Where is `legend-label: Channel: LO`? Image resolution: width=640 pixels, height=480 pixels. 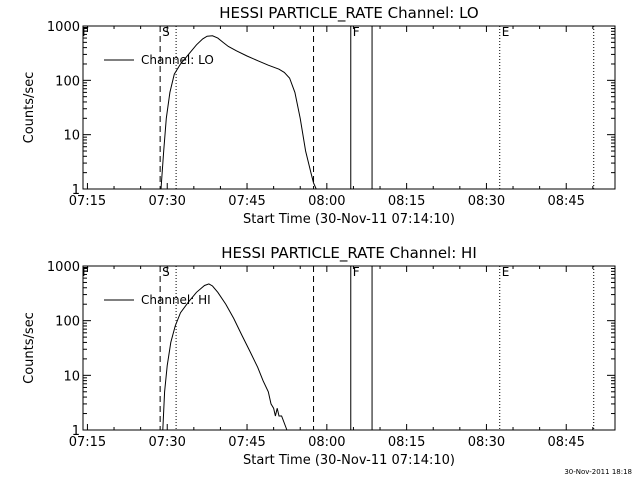 legend-label: Channel: LO is located at coordinates (177, 60).